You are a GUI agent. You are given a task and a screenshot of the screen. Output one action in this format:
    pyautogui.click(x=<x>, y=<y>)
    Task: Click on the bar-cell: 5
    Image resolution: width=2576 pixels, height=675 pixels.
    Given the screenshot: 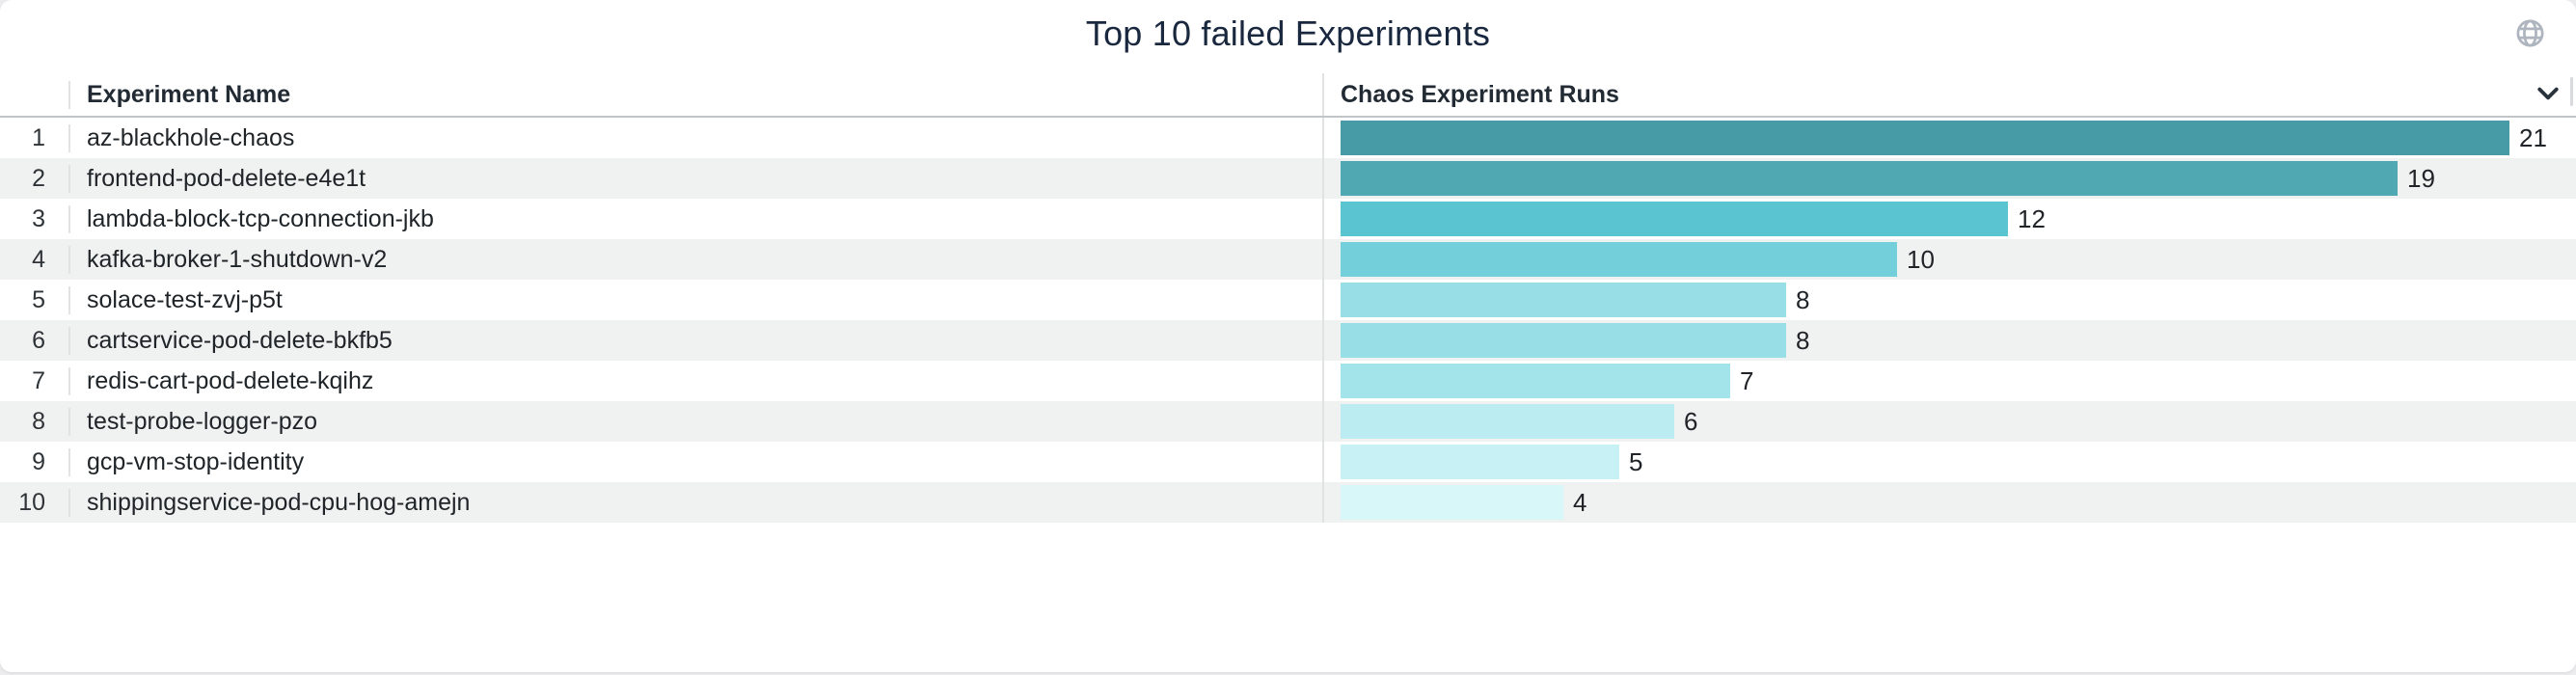 What is the action you would take?
    pyautogui.click(x=1949, y=462)
    